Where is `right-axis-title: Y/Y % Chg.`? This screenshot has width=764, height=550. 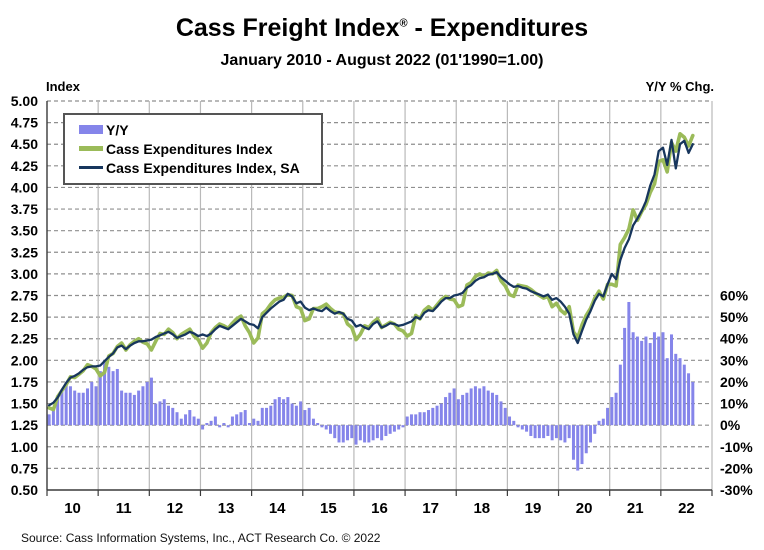 right-axis-title: Y/Y % Chg. is located at coordinates (679, 86).